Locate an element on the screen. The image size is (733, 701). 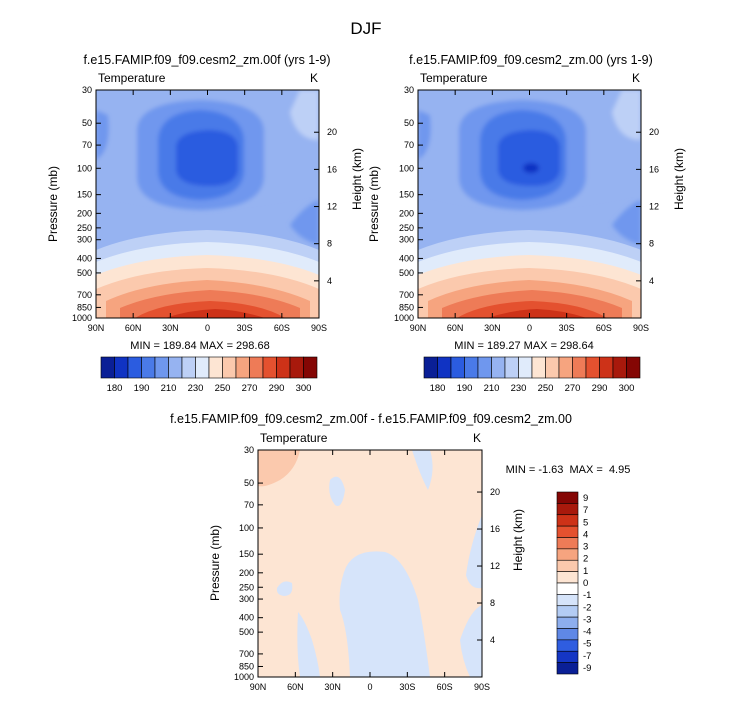
panel-c-units-label: K is located at coordinates (477, 438).